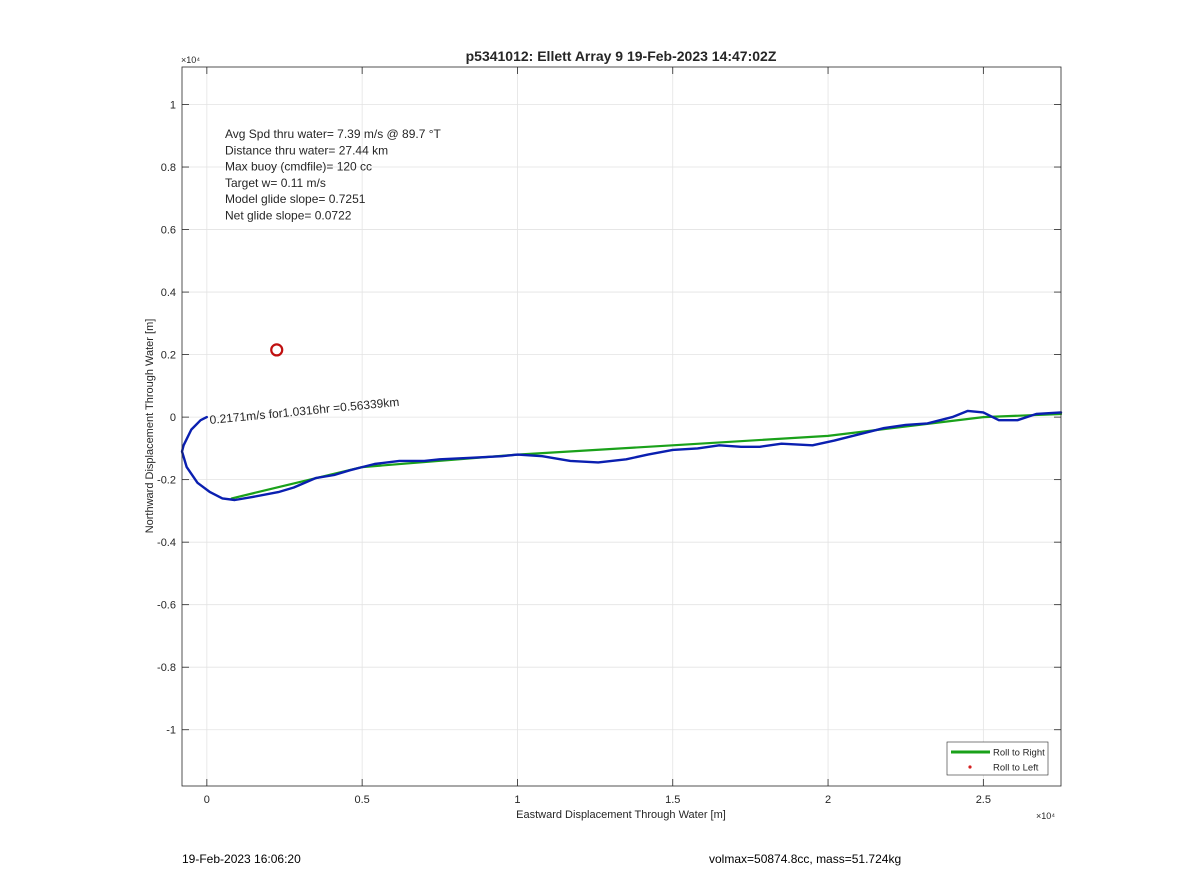 This screenshot has width=1200, height=885. I want to click on x-tick-label: 0.5, so click(361, 800).